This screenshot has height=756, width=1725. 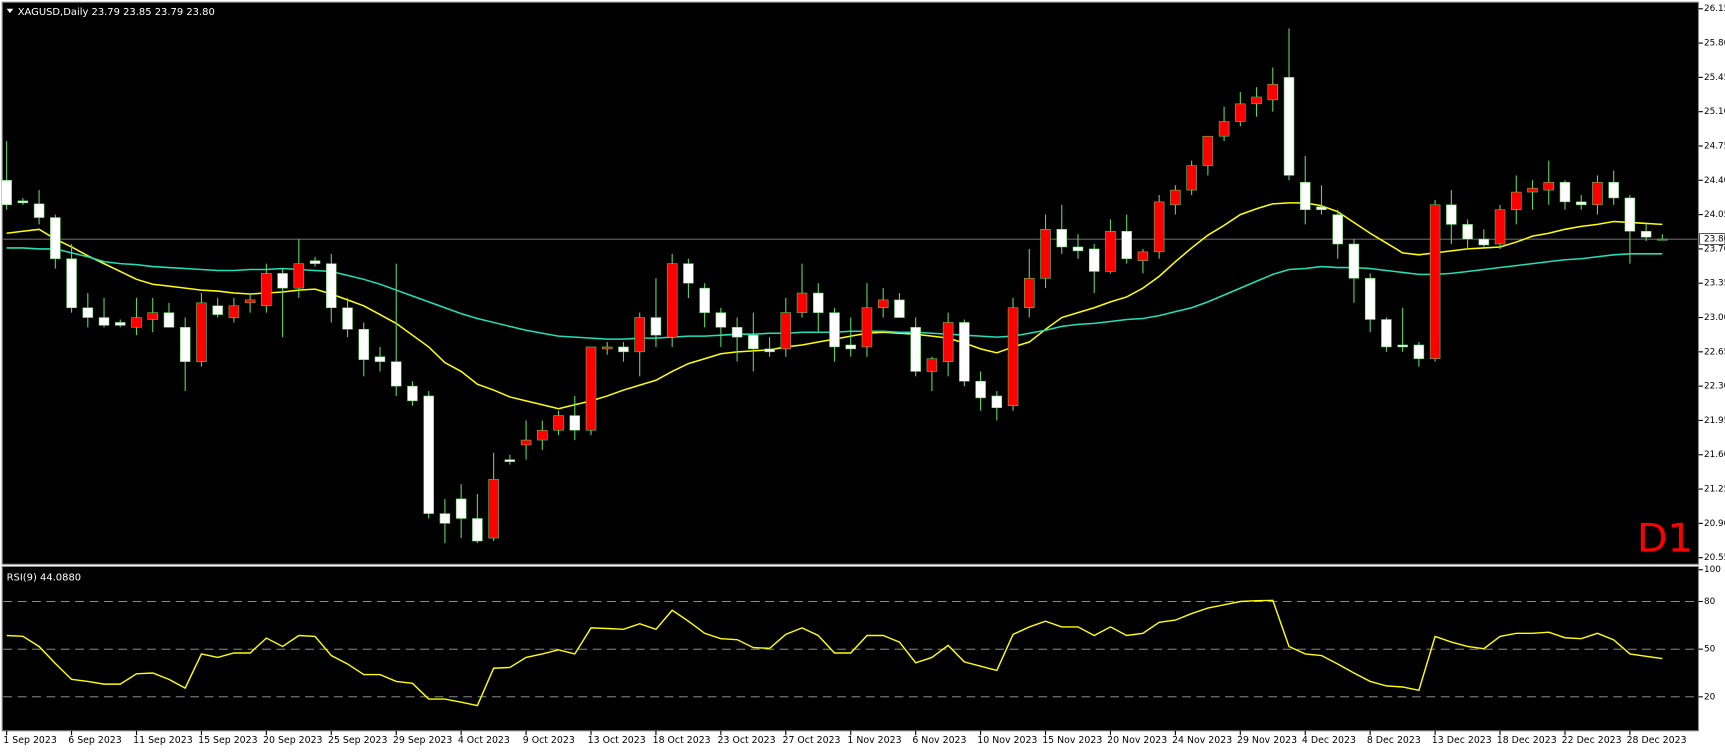 What do you see at coordinates (939, 740) in the screenshot?
I see `x-tick-label: 6 Nov 2023` at bounding box center [939, 740].